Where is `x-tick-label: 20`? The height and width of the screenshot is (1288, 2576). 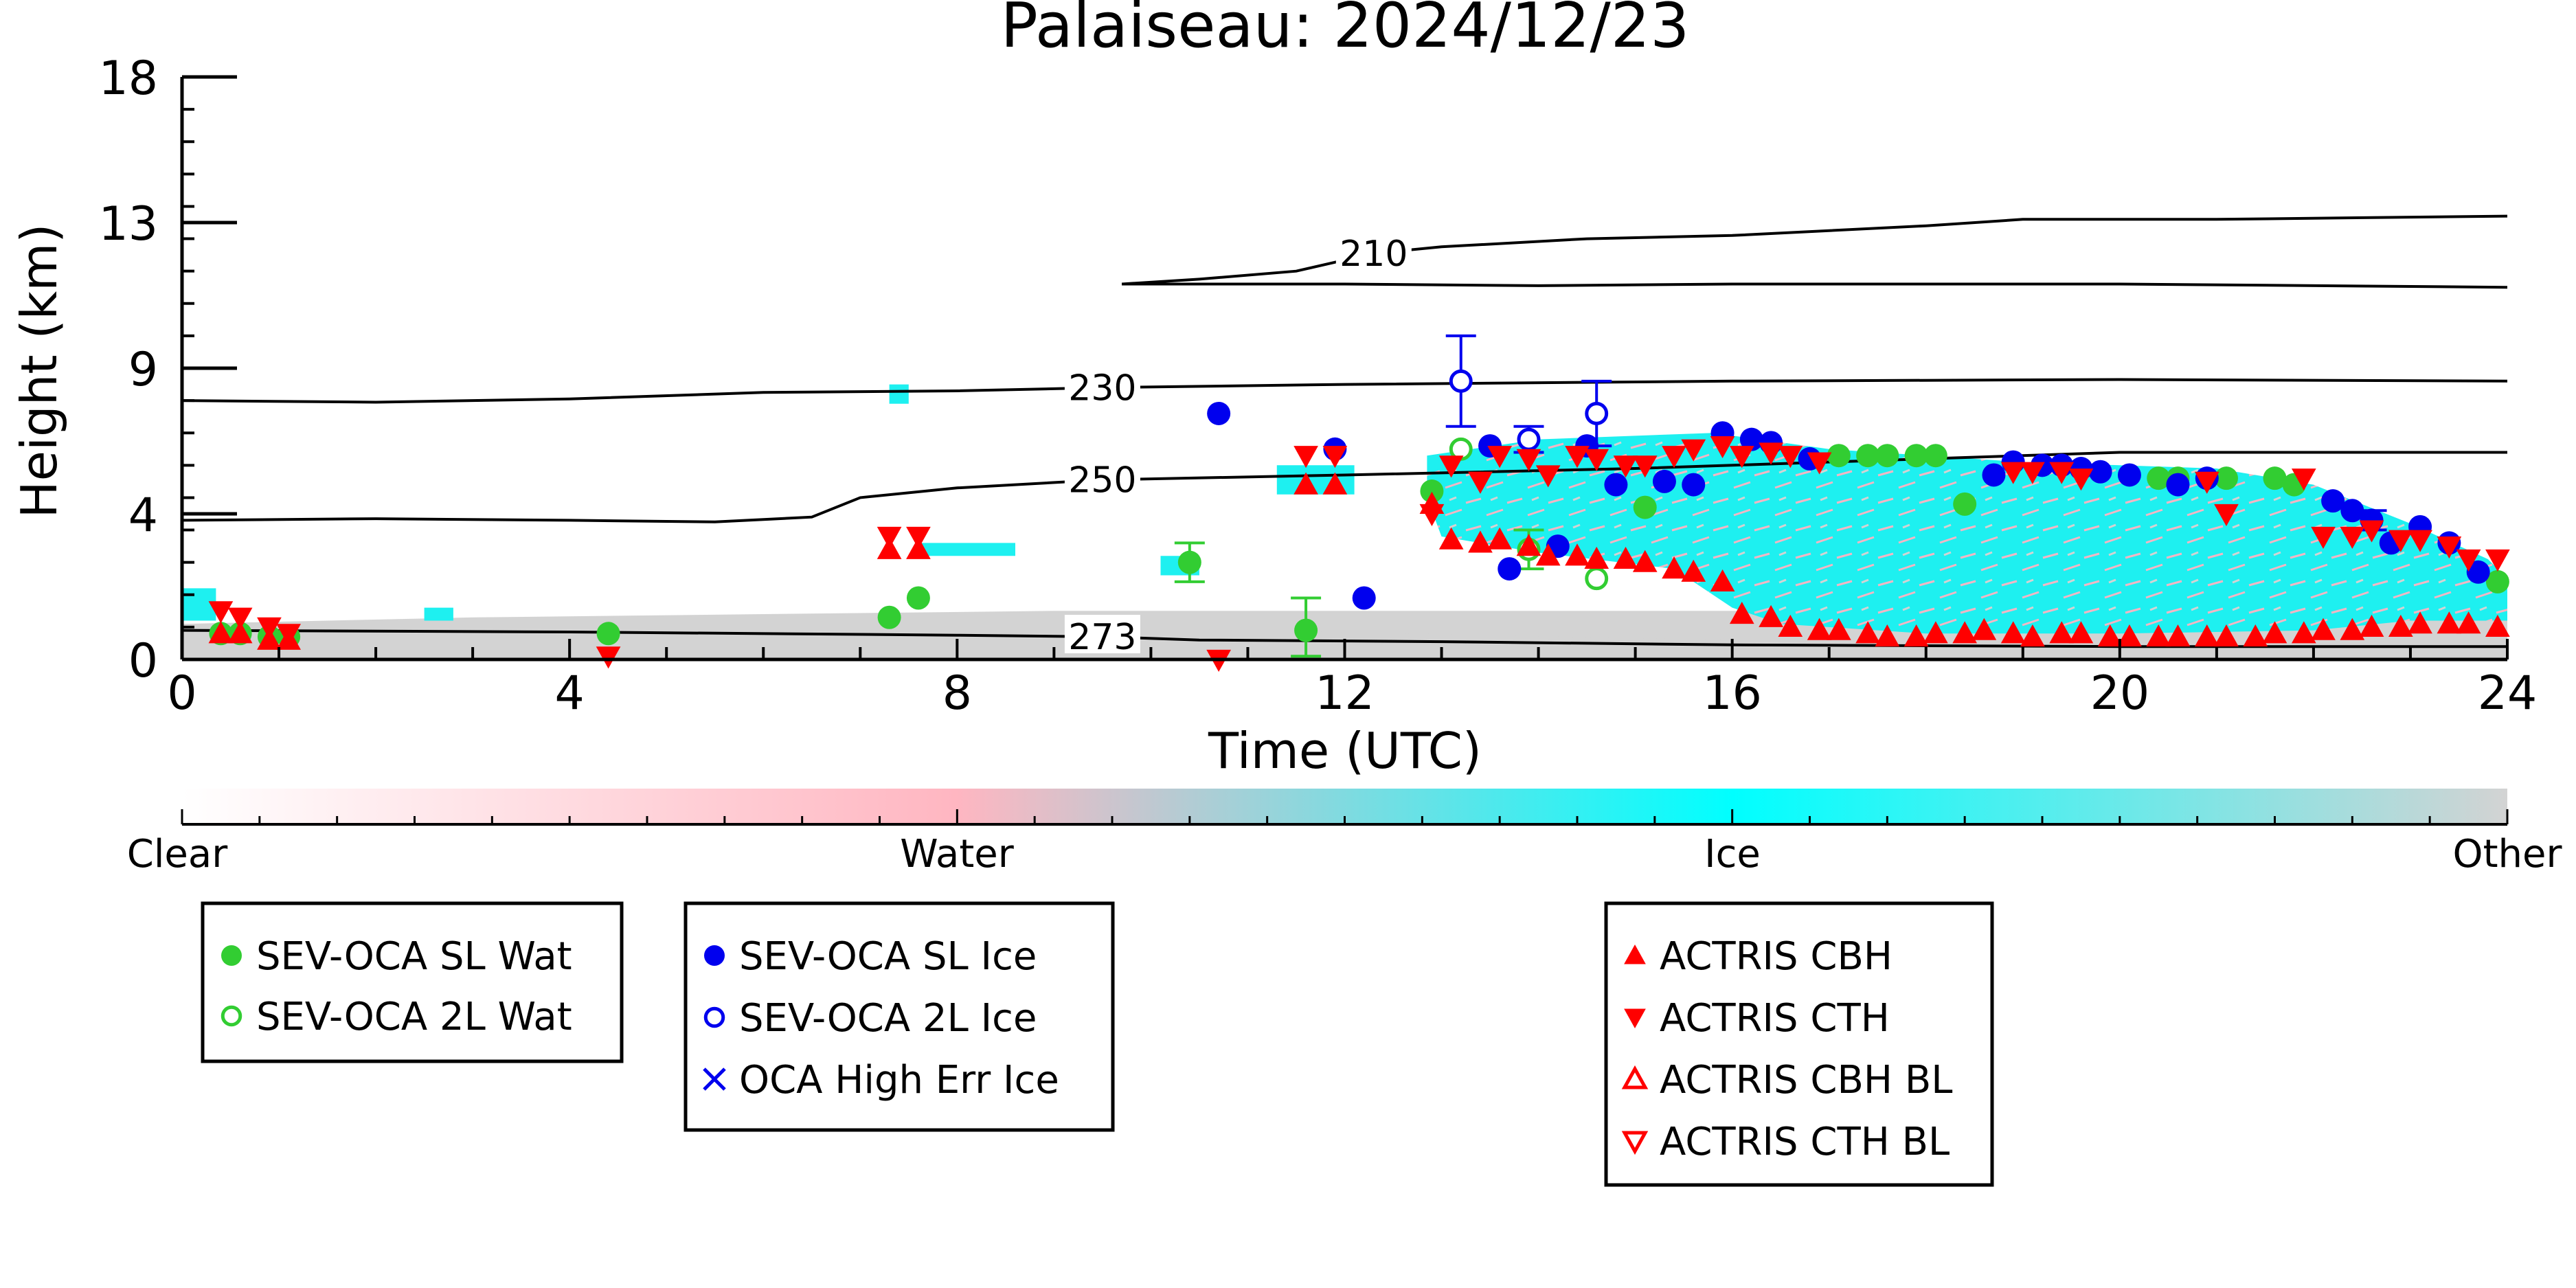 x-tick-label: 20 is located at coordinates (2120, 693).